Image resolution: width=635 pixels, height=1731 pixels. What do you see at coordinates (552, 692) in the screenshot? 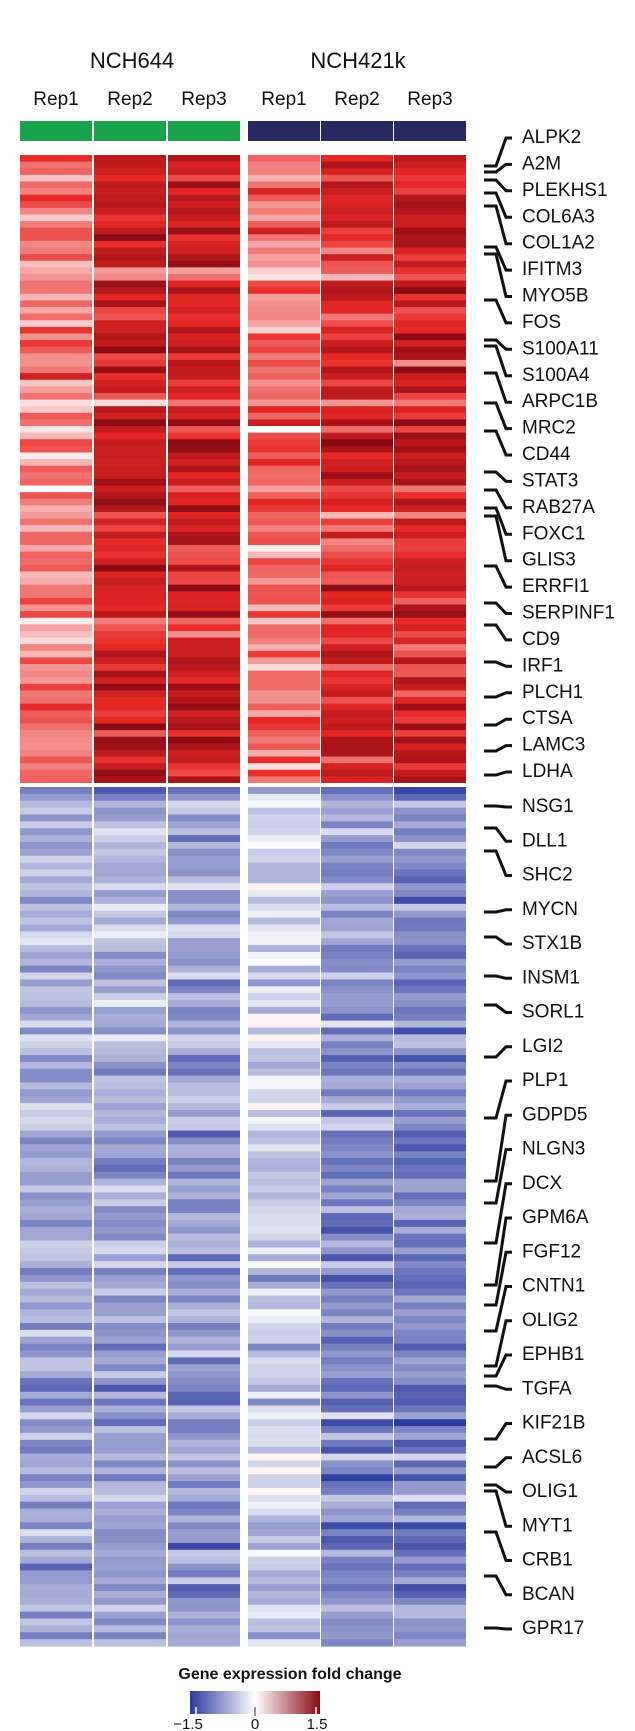
I see `gene-label: PLCH1` at bounding box center [552, 692].